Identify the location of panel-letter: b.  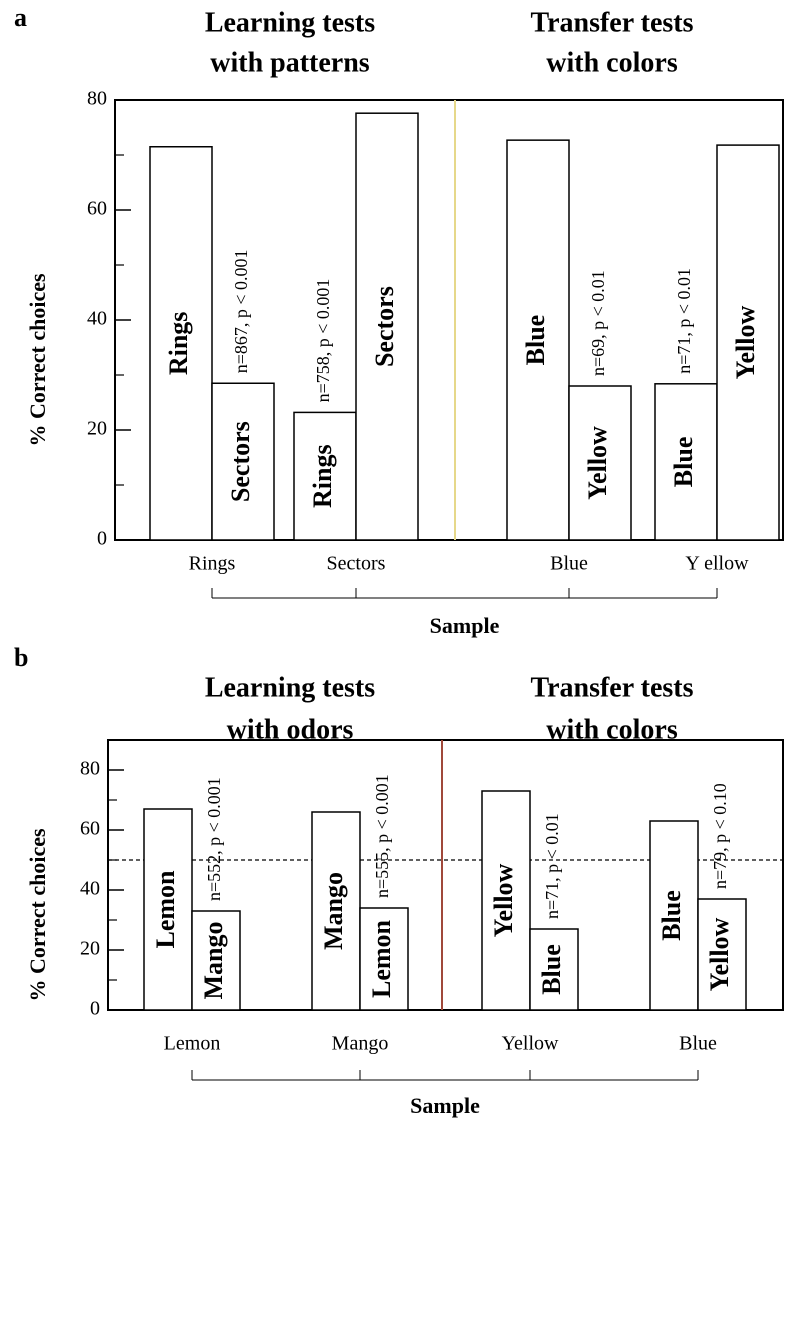
(21, 657).